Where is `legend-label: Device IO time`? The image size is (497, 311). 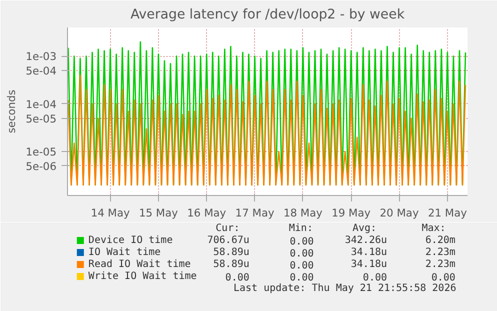
legend-label: Device IO time is located at coordinates (130, 240).